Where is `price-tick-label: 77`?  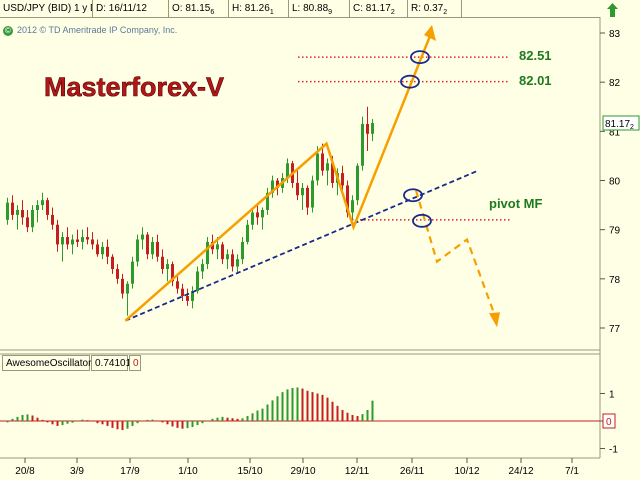
price-tick-label: 77 is located at coordinates (615, 329).